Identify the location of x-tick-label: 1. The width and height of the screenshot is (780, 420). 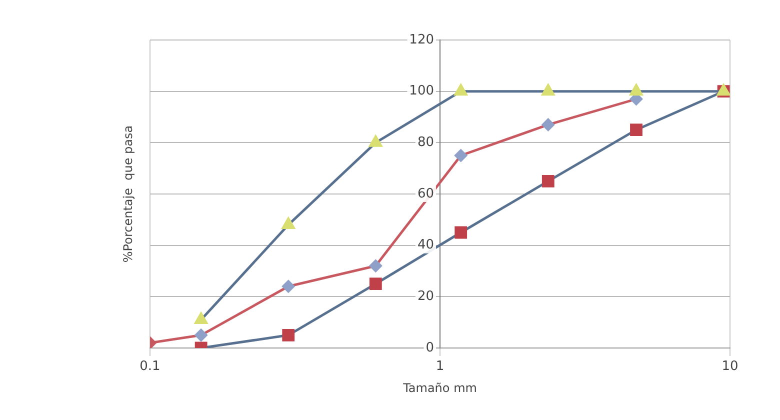
(440, 366).